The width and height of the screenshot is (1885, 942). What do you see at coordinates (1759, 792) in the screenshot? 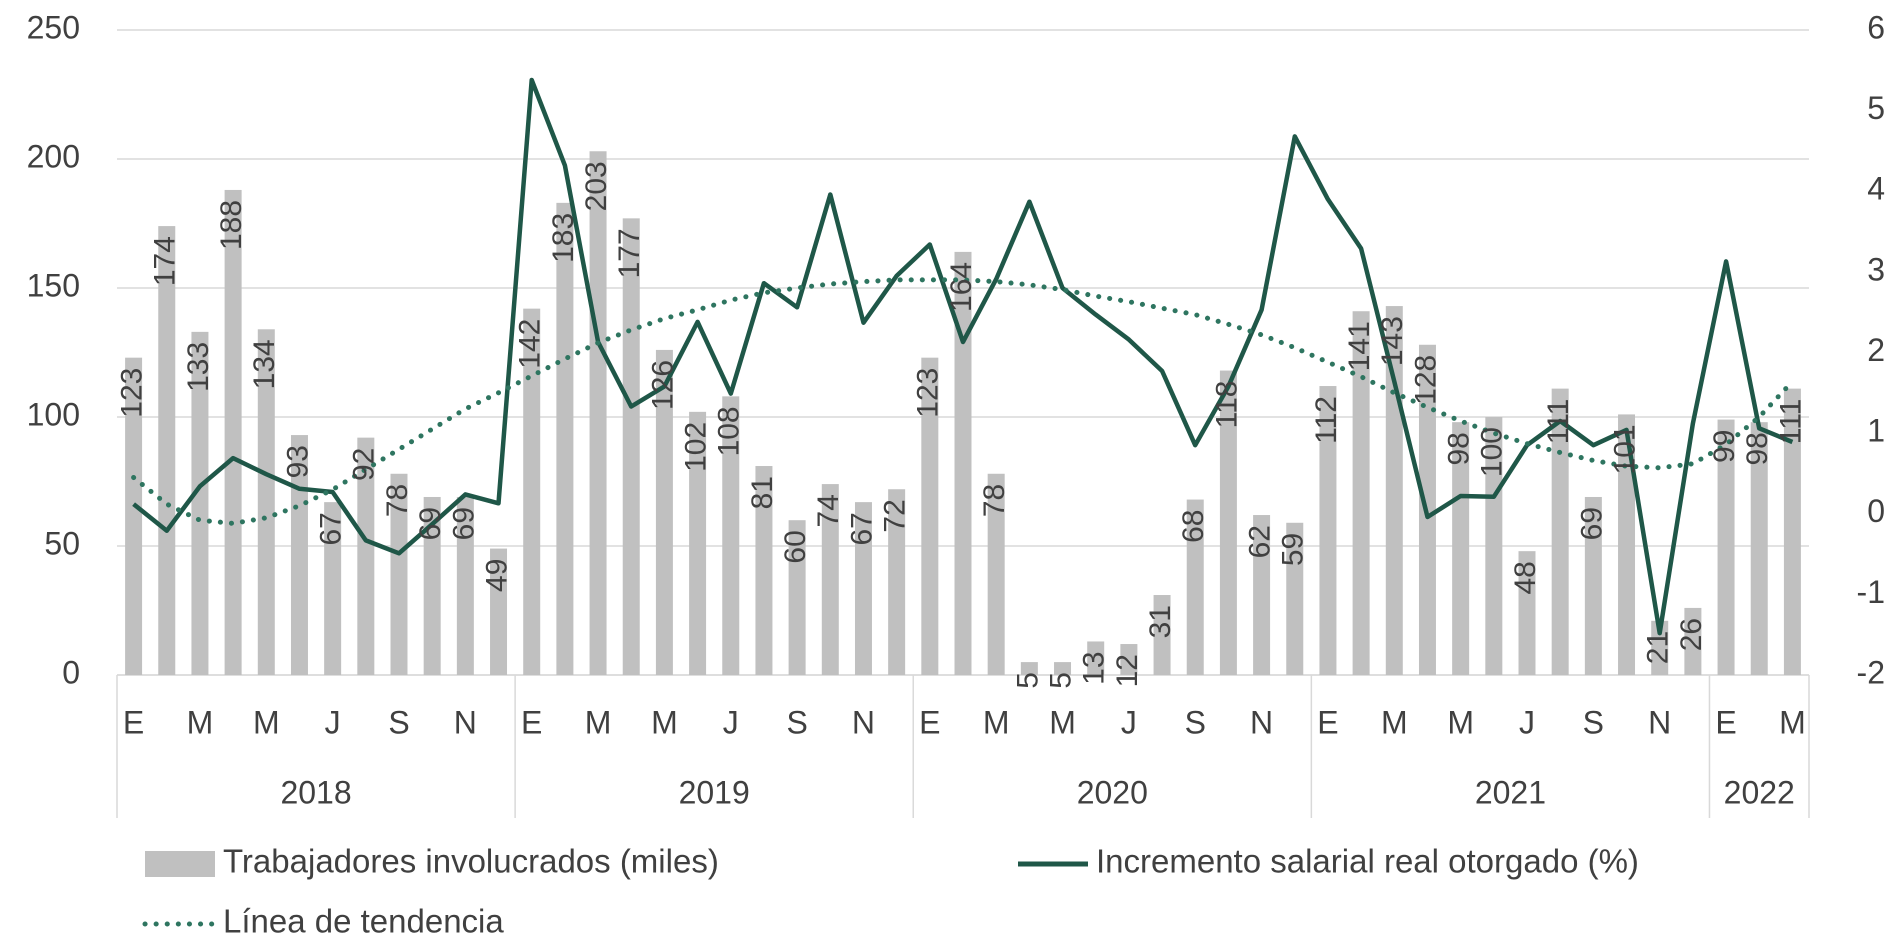
I see `year-label: 2022` at bounding box center [1759, 792].